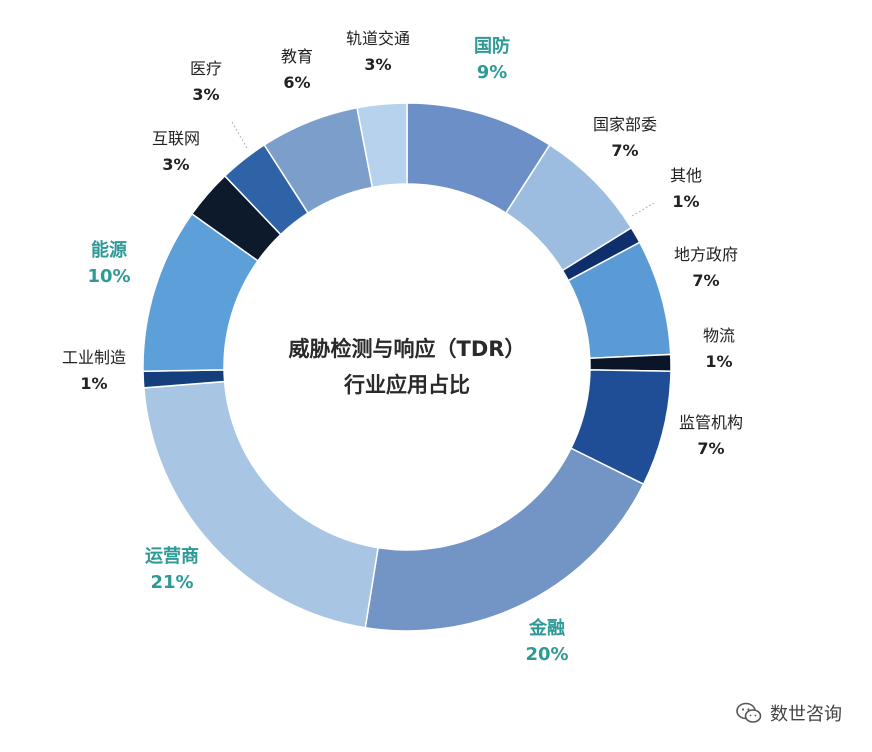 The width and height of the screenshot is (872, 752). What do you see at coordinates (749, 712) in the screenshot?
I see `wechat-icon` at bounding box center [749, 712].